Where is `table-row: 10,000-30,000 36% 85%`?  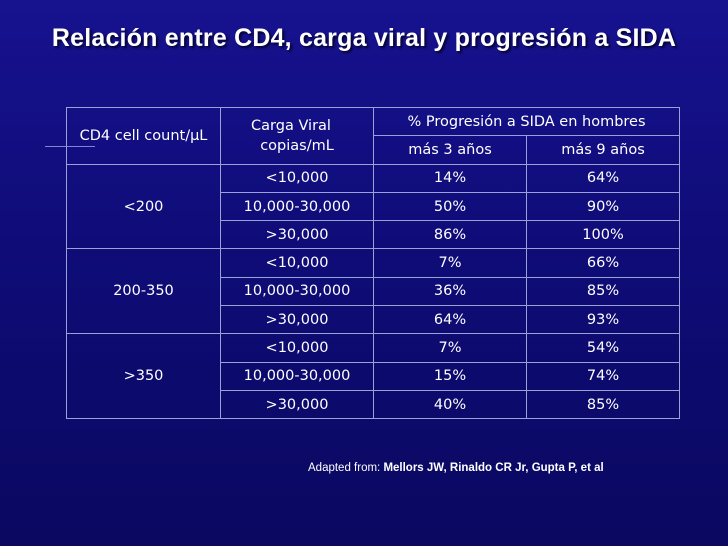
table-row: 10,000-30,000 36% 85% is located at coordinates (373, 291).